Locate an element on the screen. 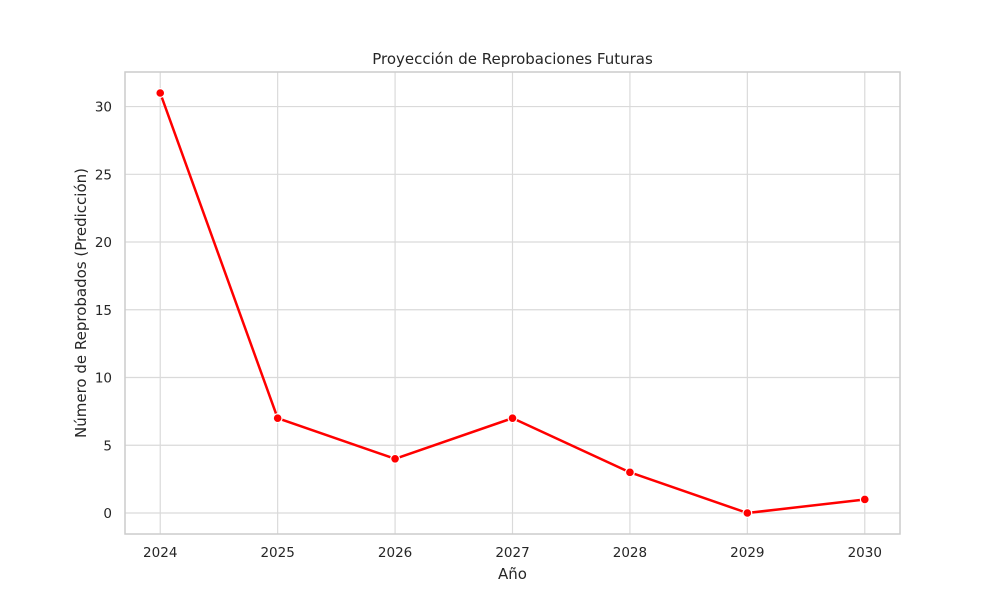 The image size is (1000, 600). y-tick-label: 0 is located at coordinates (107, 514).